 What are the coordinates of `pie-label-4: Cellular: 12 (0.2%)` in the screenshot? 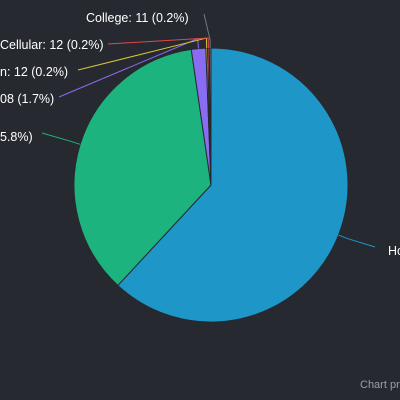 It's located at (52, 45).